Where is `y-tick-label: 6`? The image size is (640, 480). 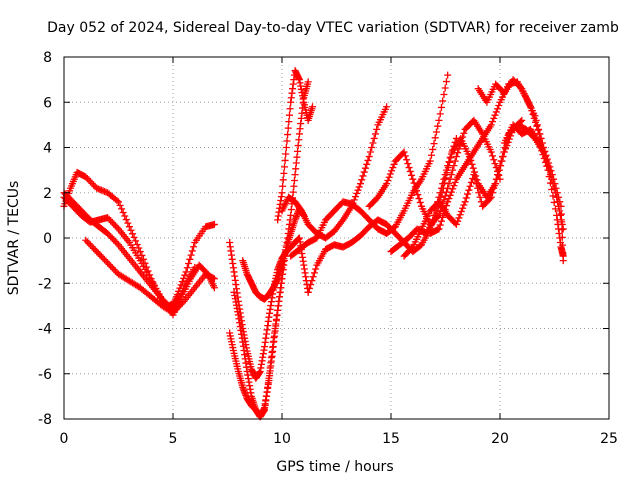 y-tick-label: 6 is located at coordinates (47, 103).